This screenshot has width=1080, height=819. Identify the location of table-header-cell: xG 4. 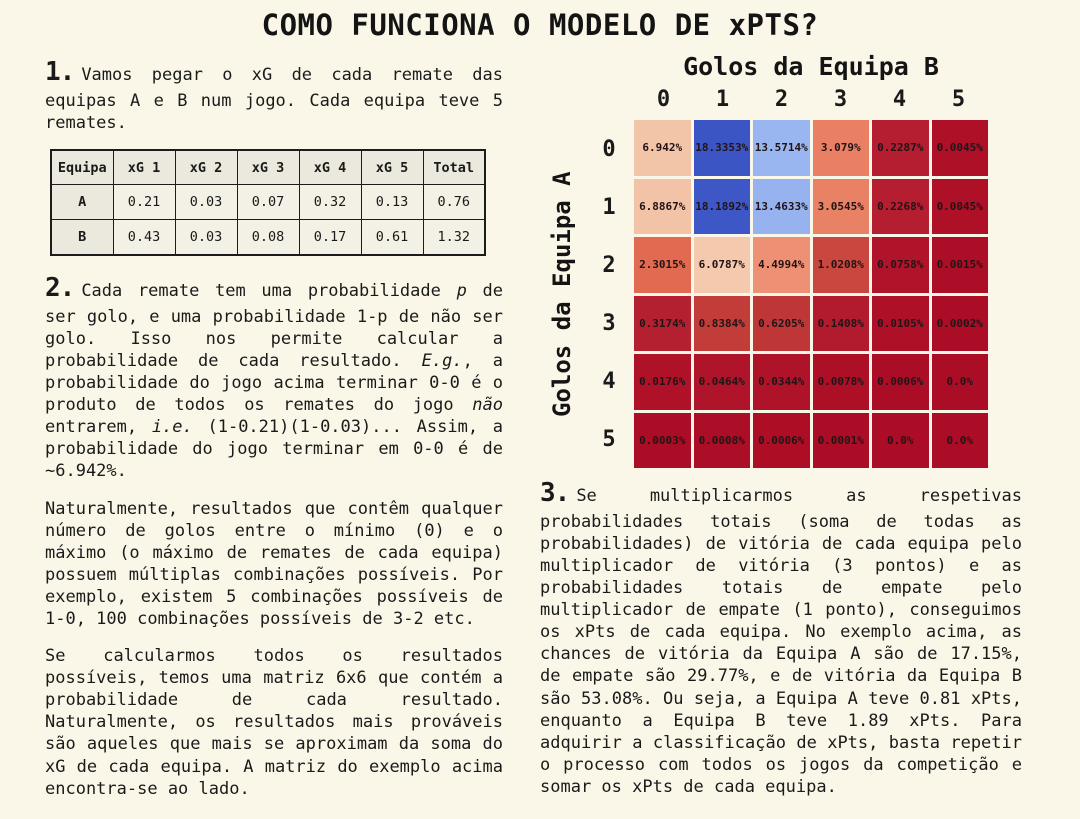
(330, 167).